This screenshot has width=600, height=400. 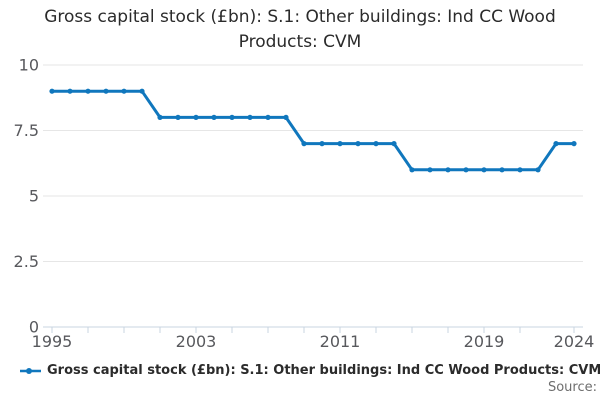 I want to click on data-point-2018, so click(x=466, y=170).